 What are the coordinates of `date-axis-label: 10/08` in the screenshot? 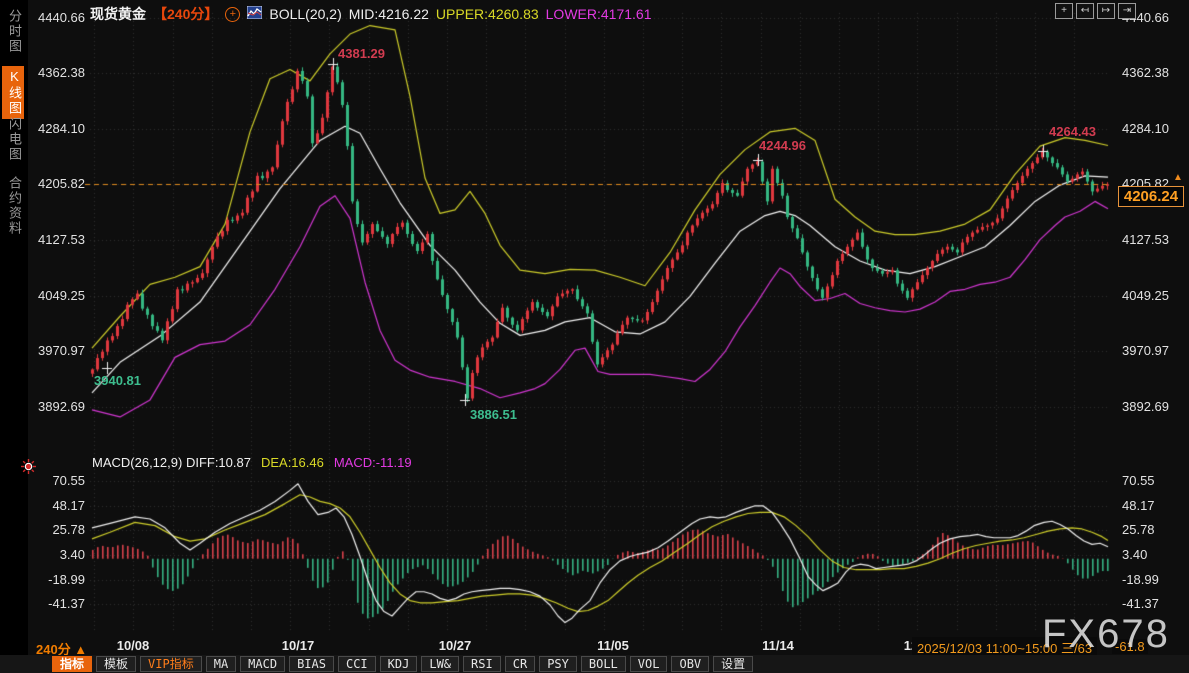 It's located at (133, 645).